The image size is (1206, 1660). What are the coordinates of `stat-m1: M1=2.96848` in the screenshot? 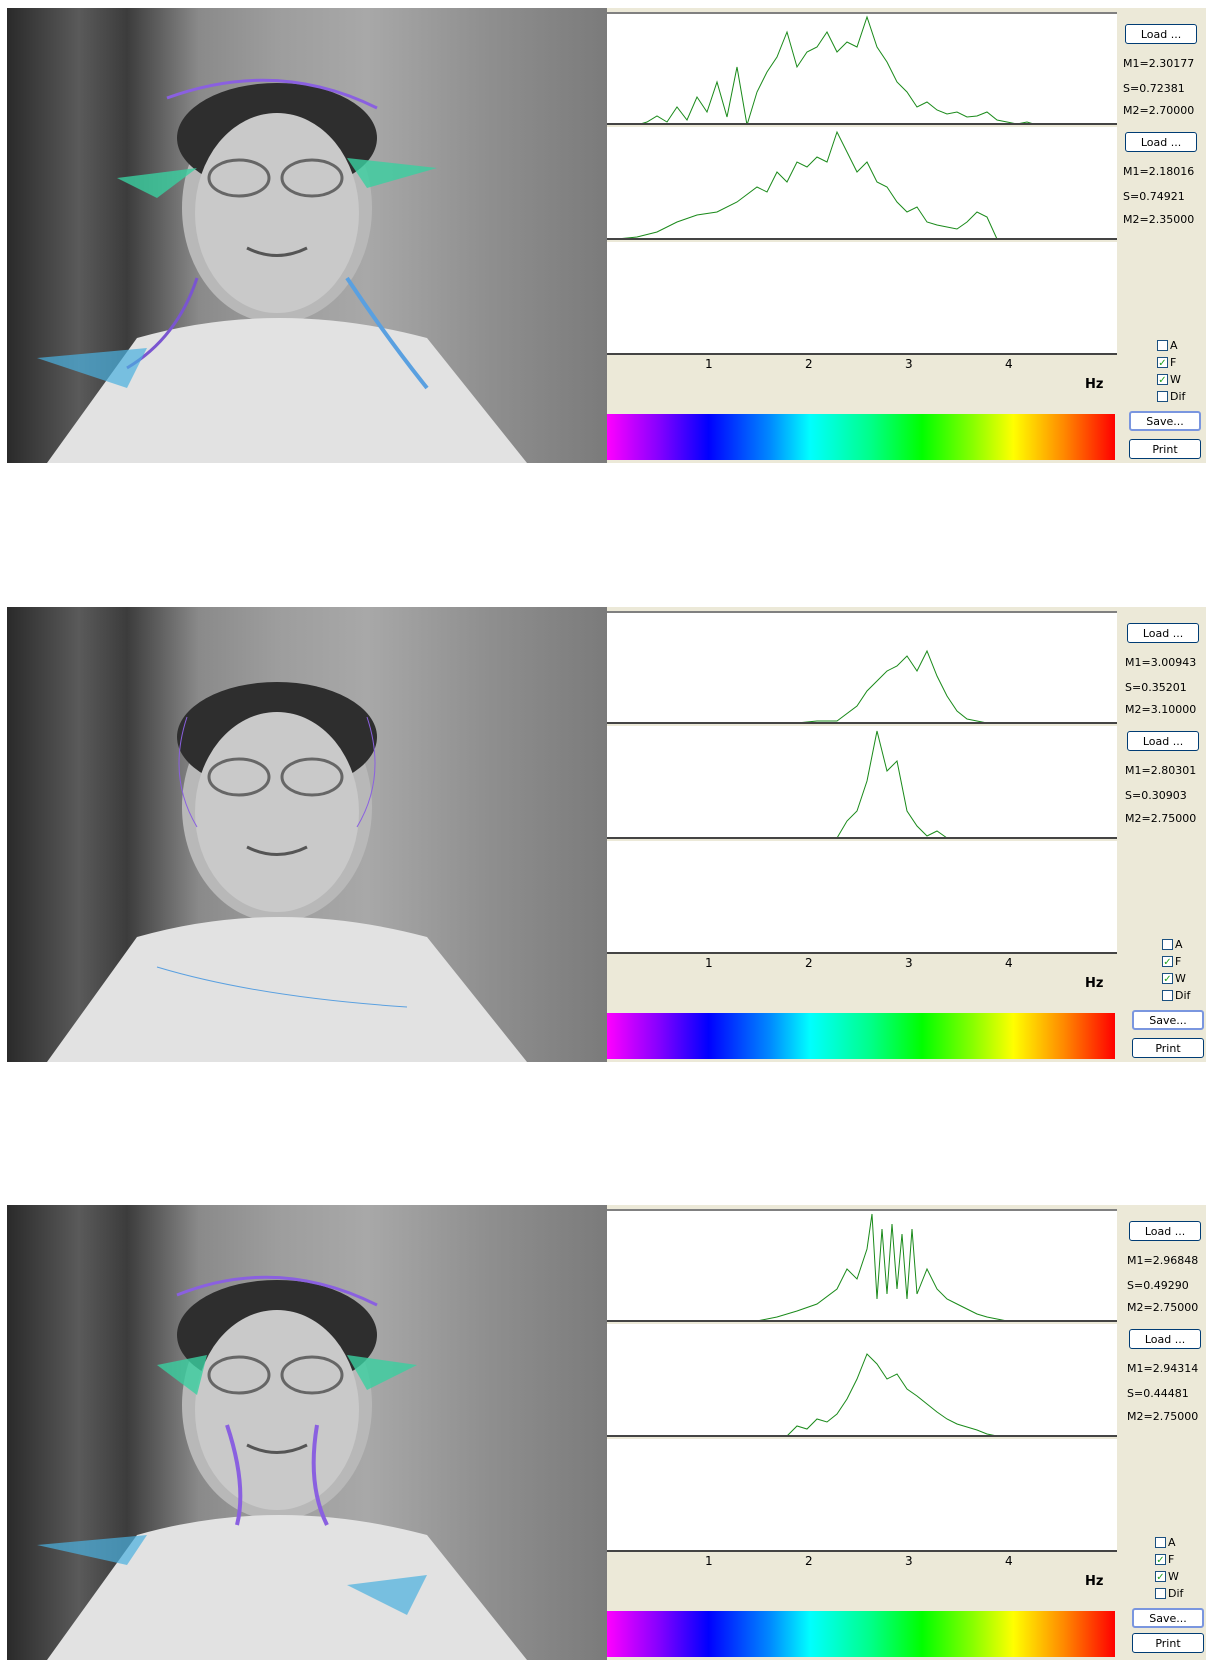 It's located at (1163, 1260).